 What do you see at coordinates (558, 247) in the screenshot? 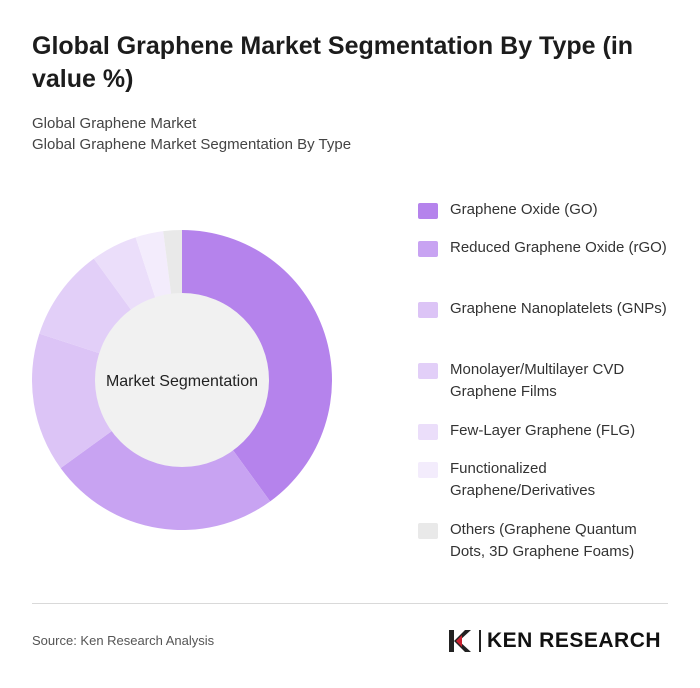
I see `legend-label: Reduced Graphene Oxide (rGO)` at bounding box center [558, 247].